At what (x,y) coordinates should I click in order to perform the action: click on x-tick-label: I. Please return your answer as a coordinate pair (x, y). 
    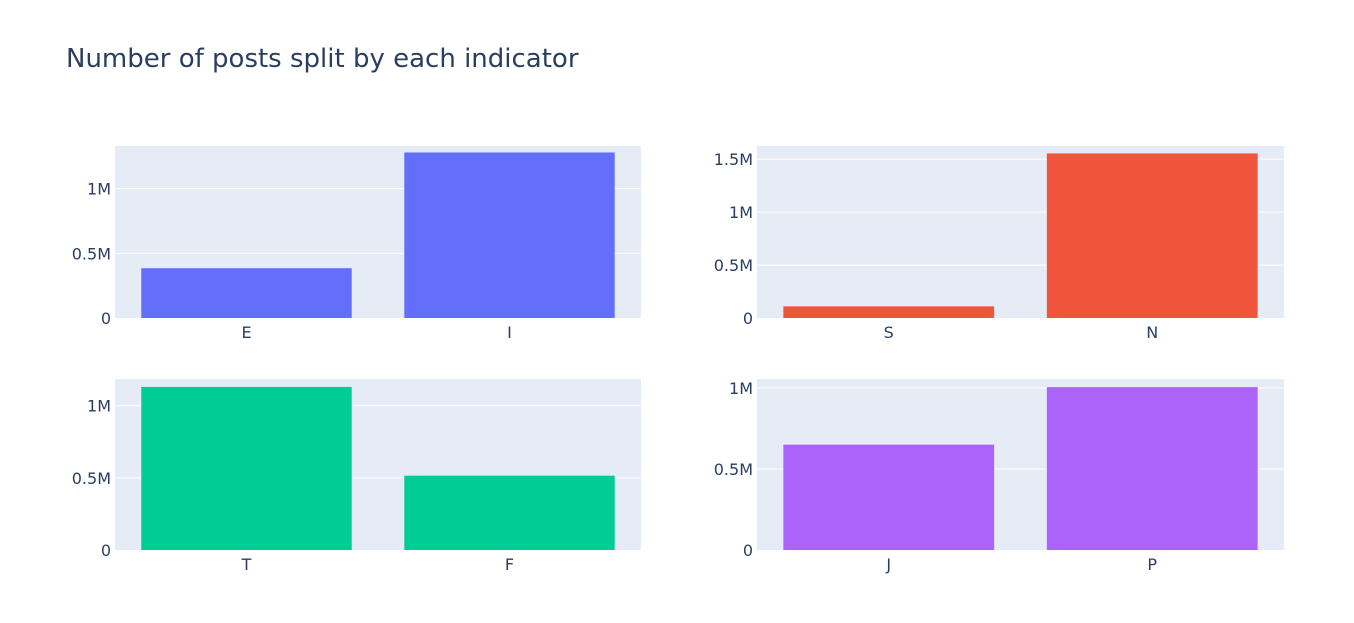
    Looking at the image, I should click on (509, 332).